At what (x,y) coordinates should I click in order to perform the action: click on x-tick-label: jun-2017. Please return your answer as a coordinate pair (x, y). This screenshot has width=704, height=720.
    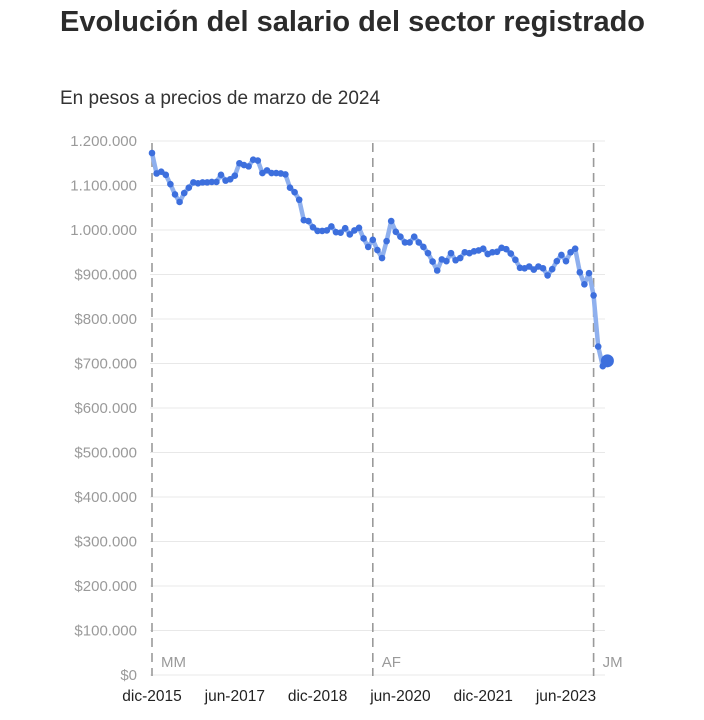
    Looking at the image, I should click on (234, 696).